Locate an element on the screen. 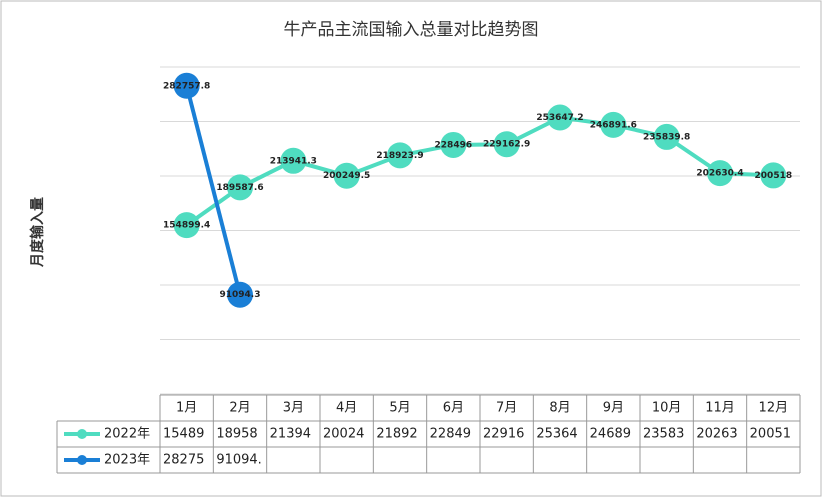 The height and width of the screenshot is (501, 822). x-tick-label: 2月 is located at coordinates (239, 408).